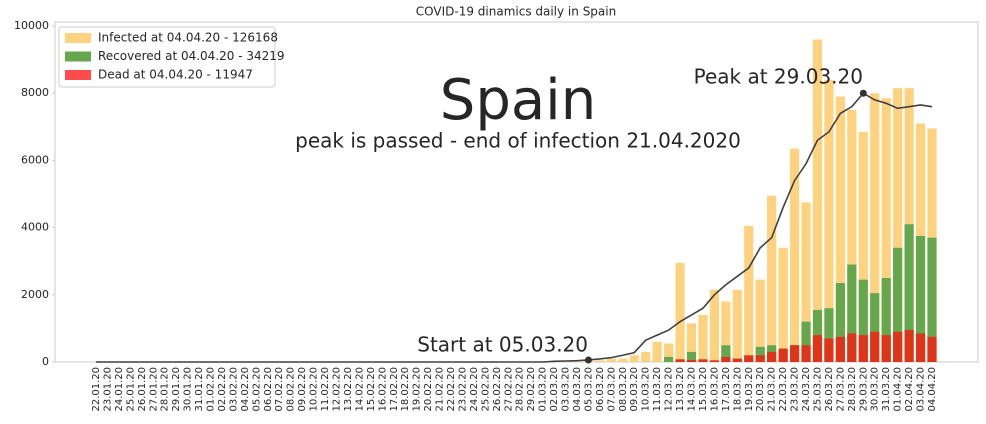 This screenshot has width=986, height=424. I want to click on x-tick-label: 04.02.20, so click(245, 389).